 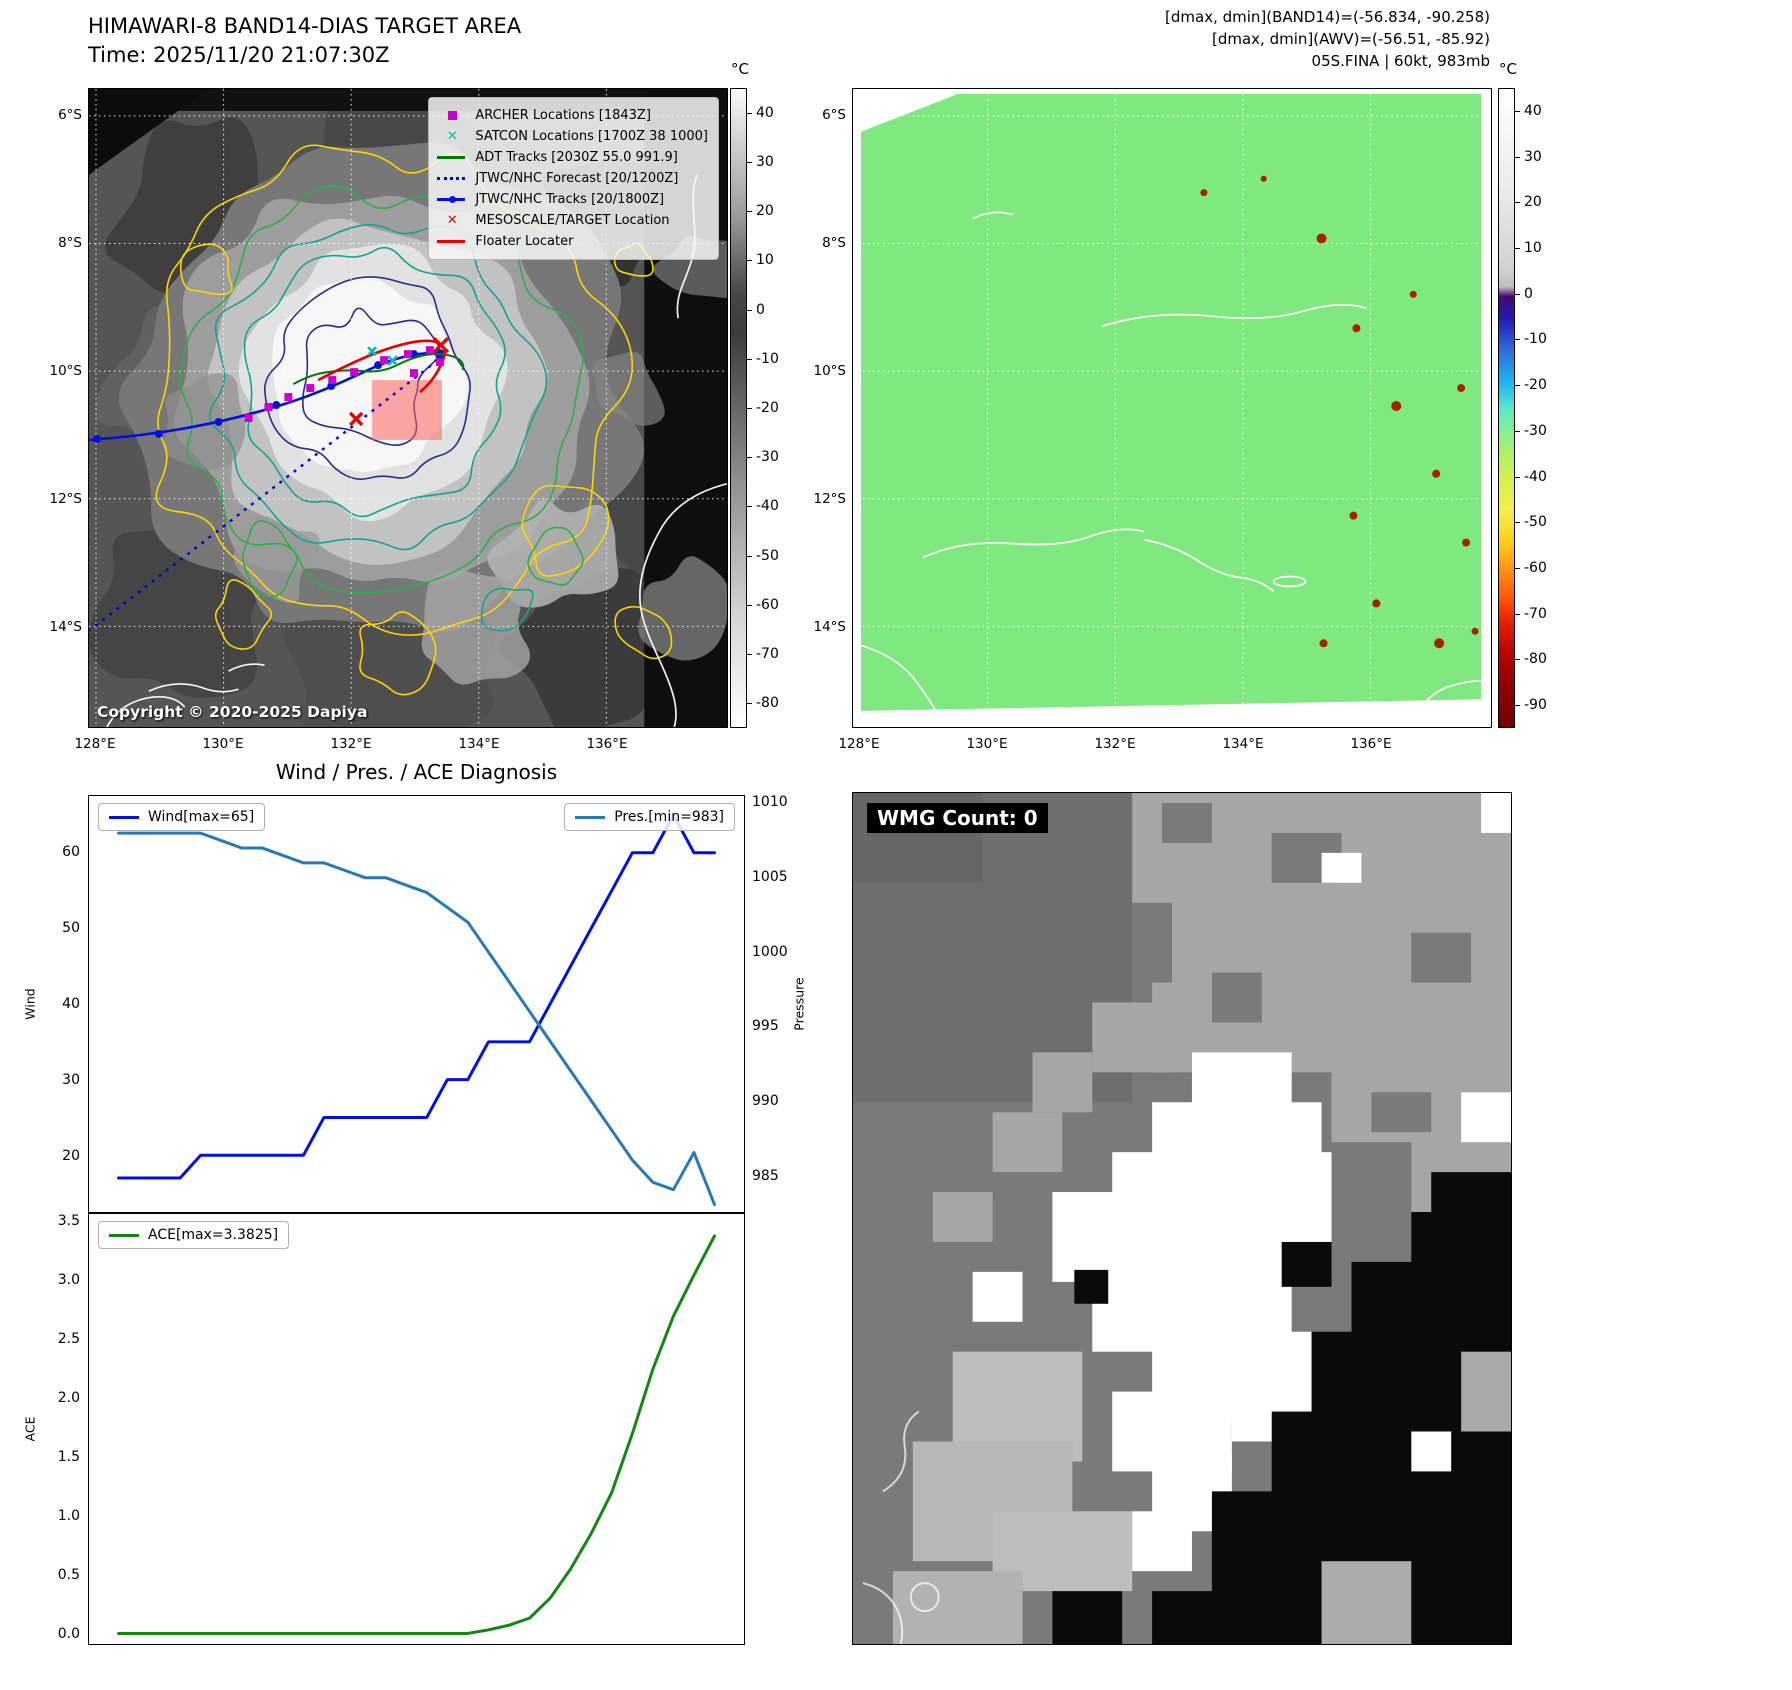 I want to click on wind-pressure-chart: Wind[max=65] Pres.[min=983], so click(x=416, y=1004).